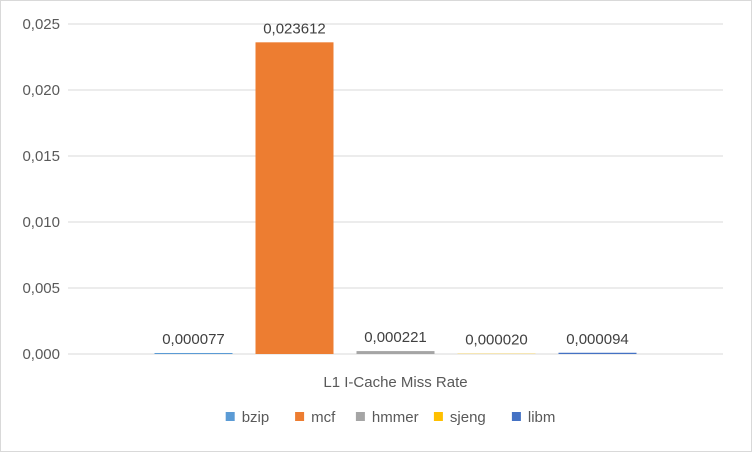  What do you see at coordinates (516, 416) in the screenshot?
I see `legend-swatch-libm` at bounding box center [516, 416].